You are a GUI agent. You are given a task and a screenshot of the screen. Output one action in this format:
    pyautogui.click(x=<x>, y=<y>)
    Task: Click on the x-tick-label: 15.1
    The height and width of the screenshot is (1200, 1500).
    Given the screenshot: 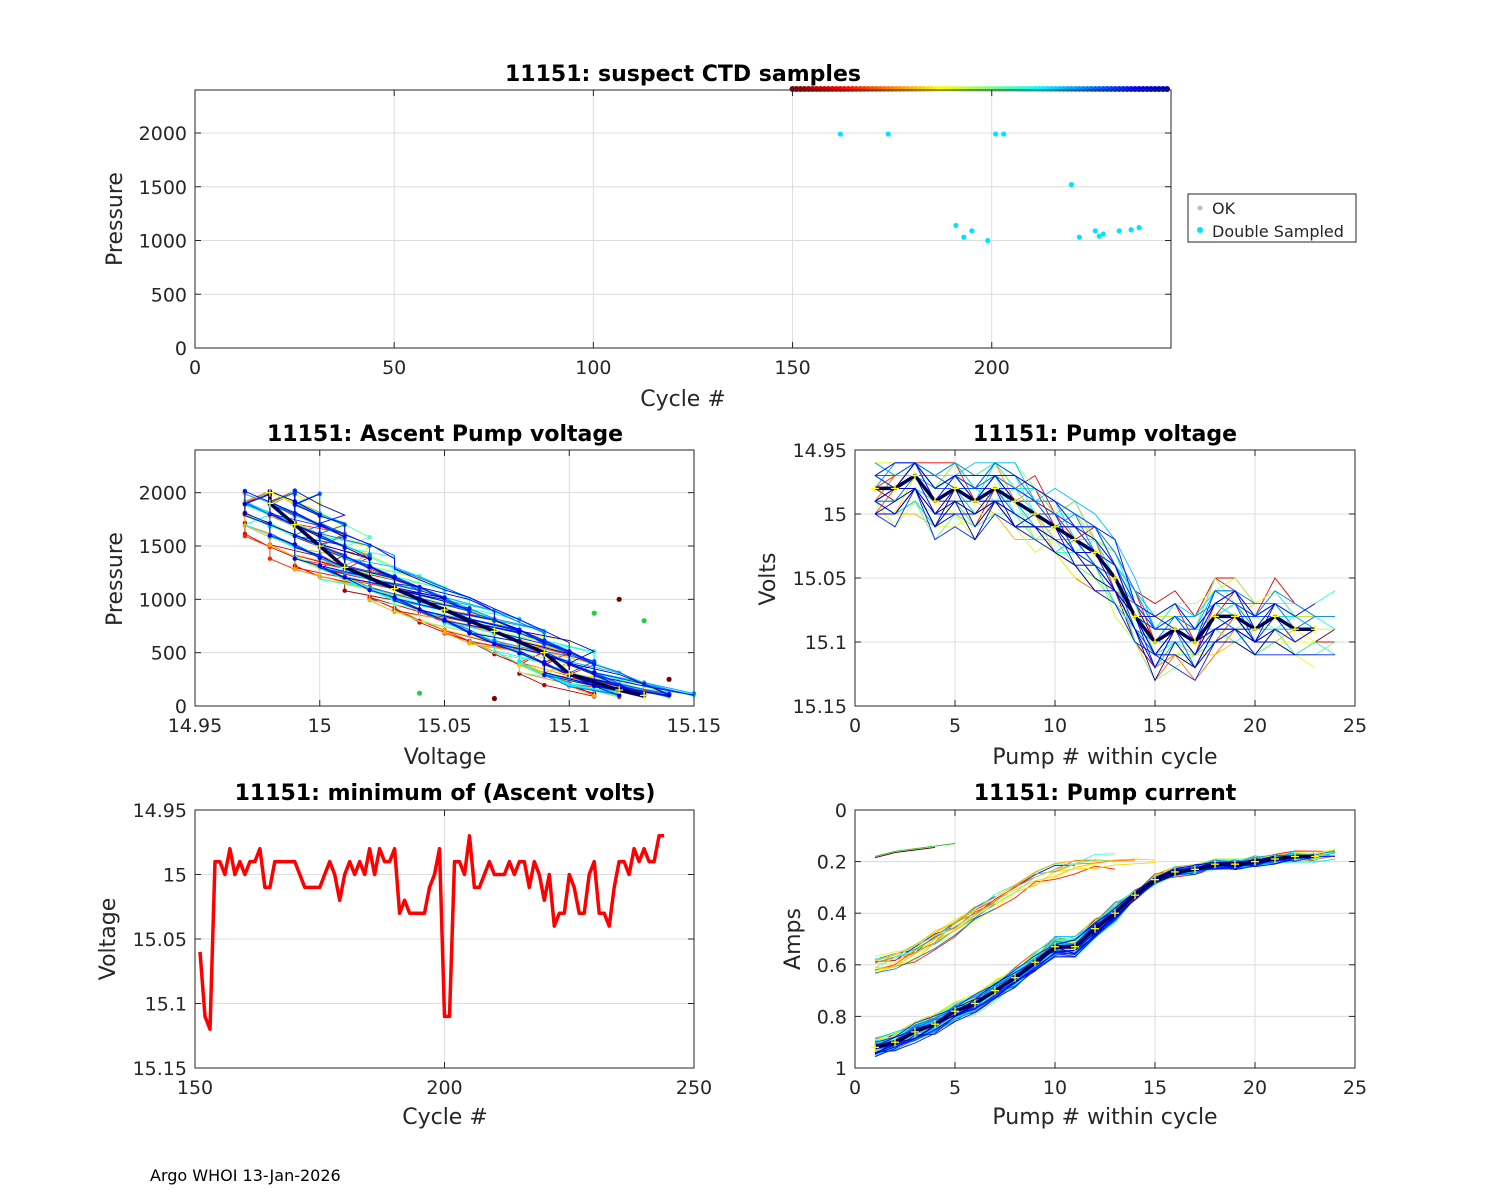 What is the action you would take?
    pyautogui.click(x=569, y=726)
    